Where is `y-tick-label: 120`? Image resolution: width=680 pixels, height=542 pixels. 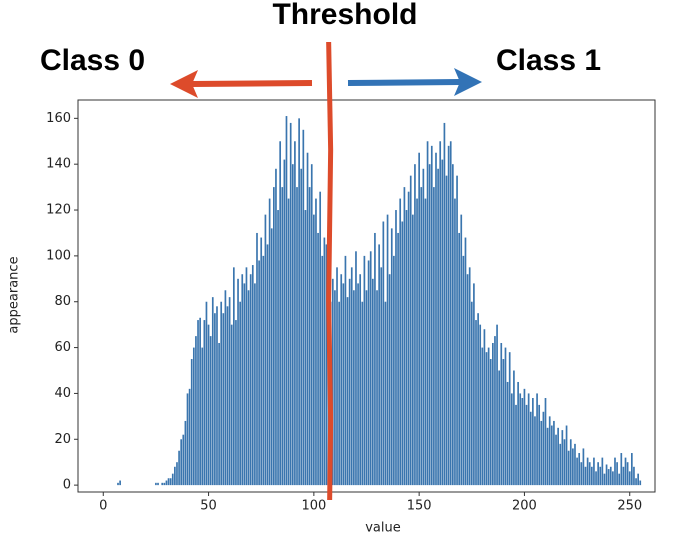 y-tick-label: 120 is located at coordinates (58, 210).